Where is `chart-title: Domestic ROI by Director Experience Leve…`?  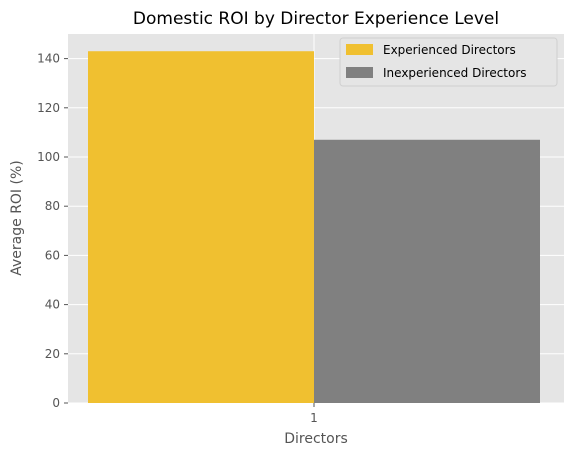
chart-title: Domestic ROI by Director Experience Leve… is located at coordinates (316, 19).